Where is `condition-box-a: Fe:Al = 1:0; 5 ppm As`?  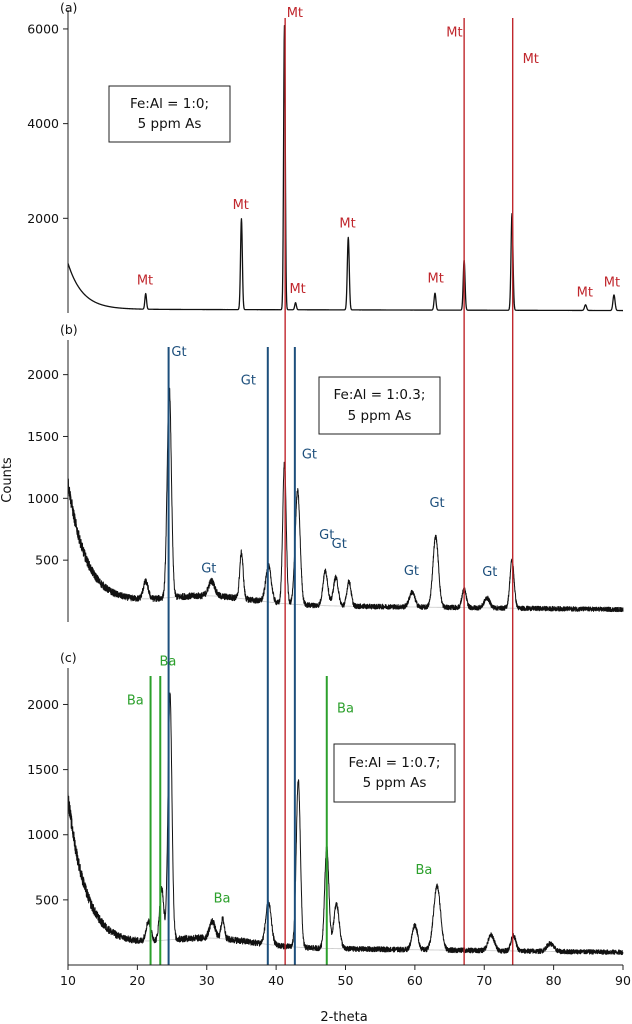
condition-box-a: Fe:Al = 1:0; 5 ppm As is located at coordinates (169, 114).